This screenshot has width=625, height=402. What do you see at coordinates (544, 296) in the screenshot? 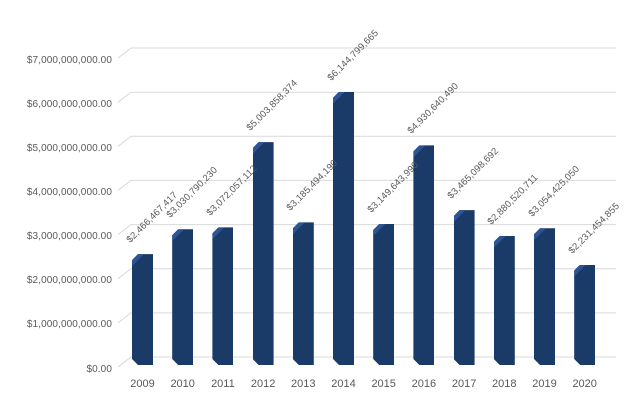
I see `bar-2019` at bounding box center [544, 296].